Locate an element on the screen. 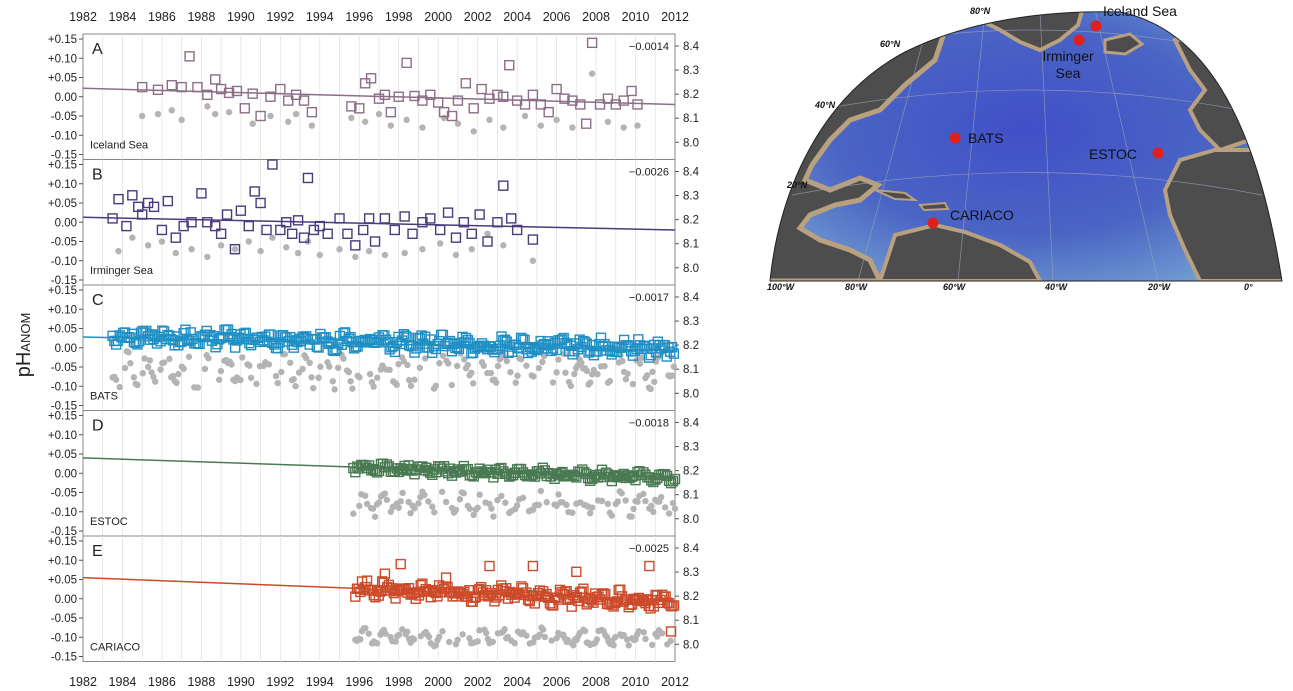  x-tick-bottom-2010: 2010 is located at coordinates (636, 682).